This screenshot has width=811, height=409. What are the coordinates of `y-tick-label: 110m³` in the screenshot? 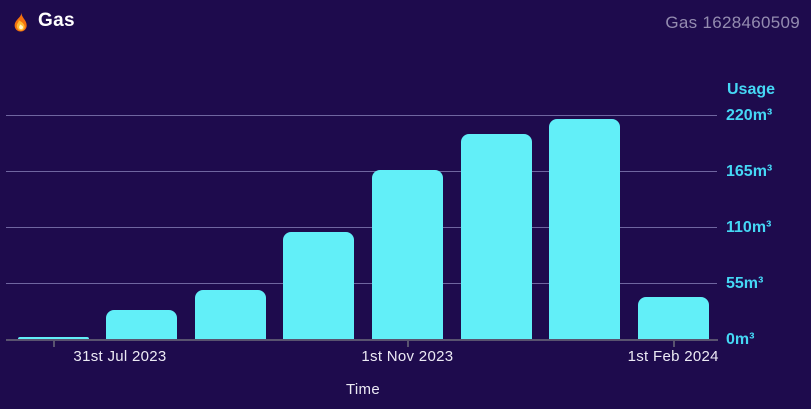 It's located at (749, 227).